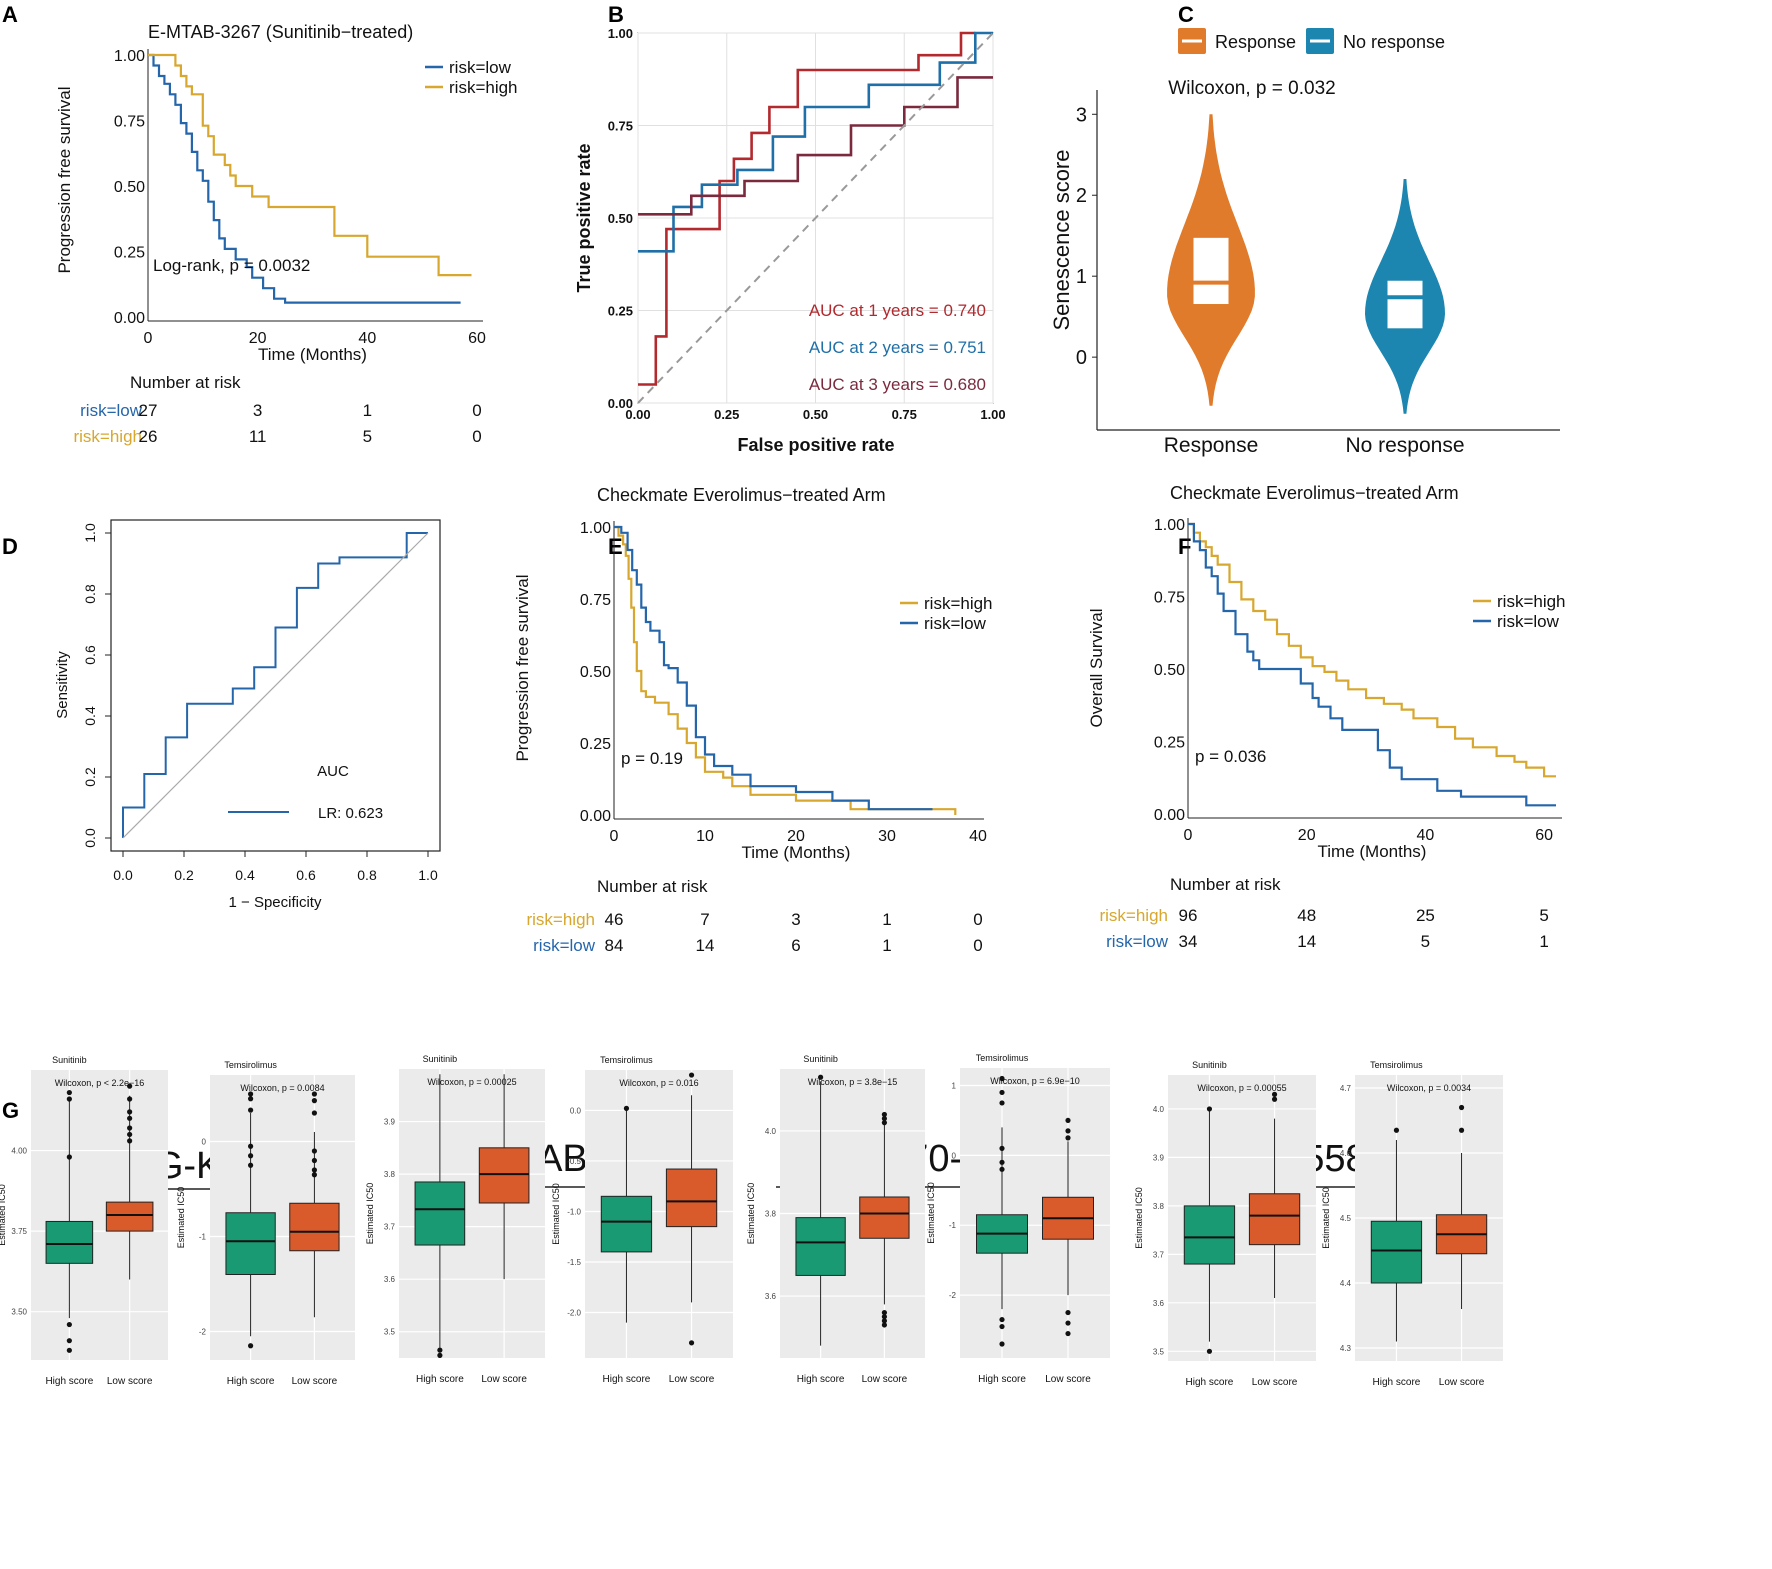  Describe the element at coordinates (1188, 915) in the screenshot. I see `risk-table-value: 96` at that location.